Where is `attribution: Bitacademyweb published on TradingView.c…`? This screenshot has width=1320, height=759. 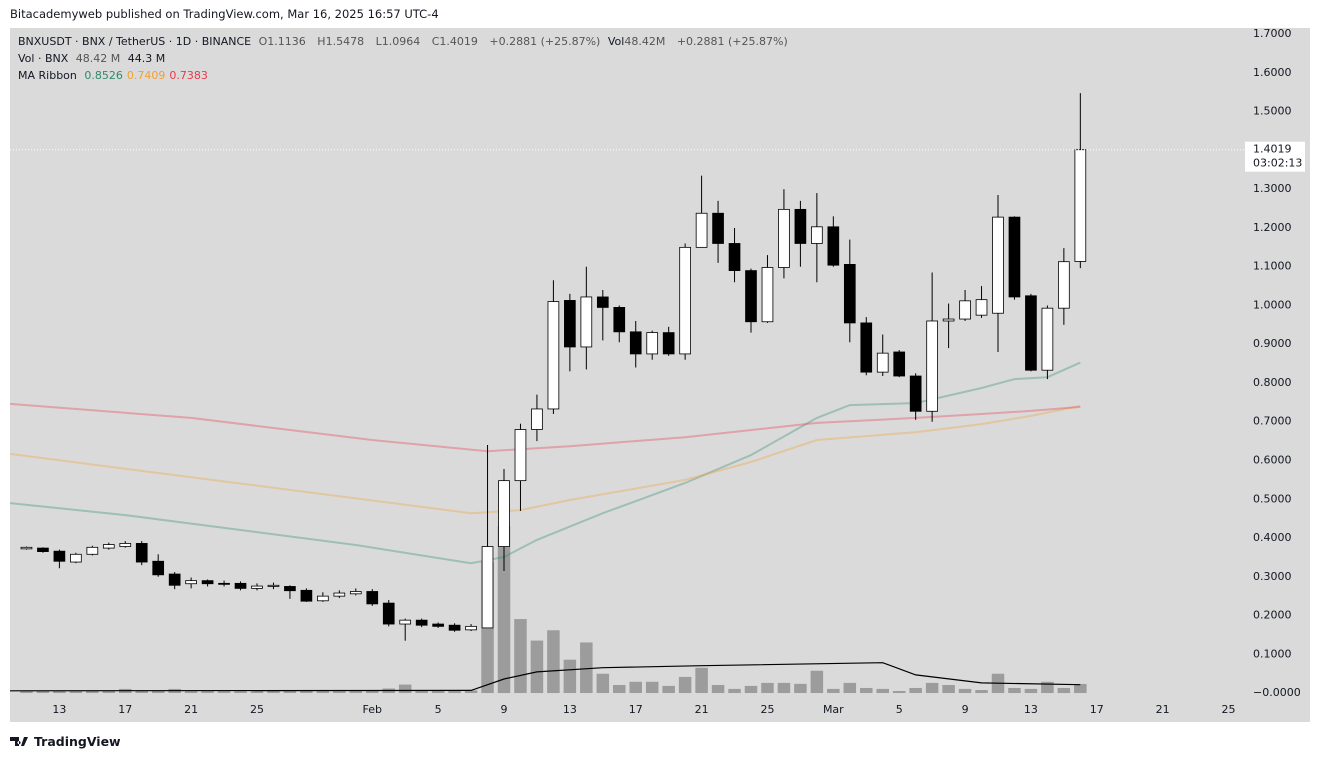 attribution: Bitacademyweb published on TradingView.c… is located at coordinates (224, 14).